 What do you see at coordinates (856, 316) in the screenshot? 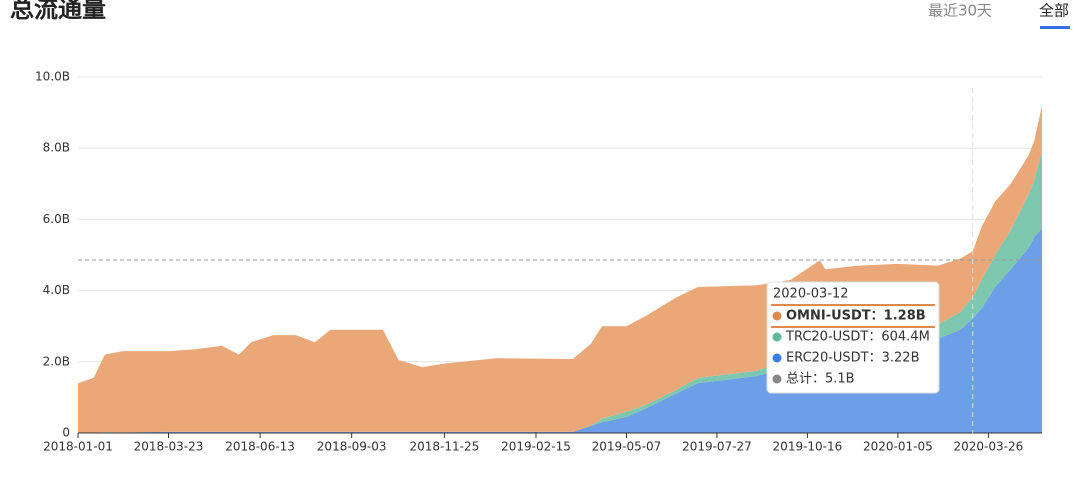
I see `tooltip-row: OMNI-USDT：1.28B` at bounding box center [856, 316].